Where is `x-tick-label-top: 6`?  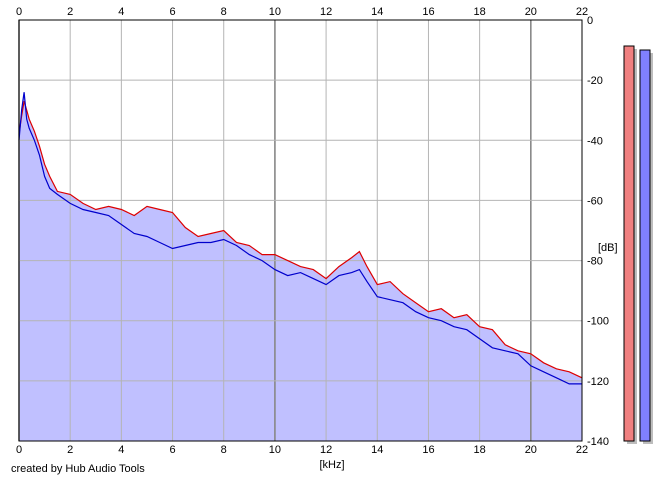 x-tick-label-top: 6 is located at coordinates (172, 12).